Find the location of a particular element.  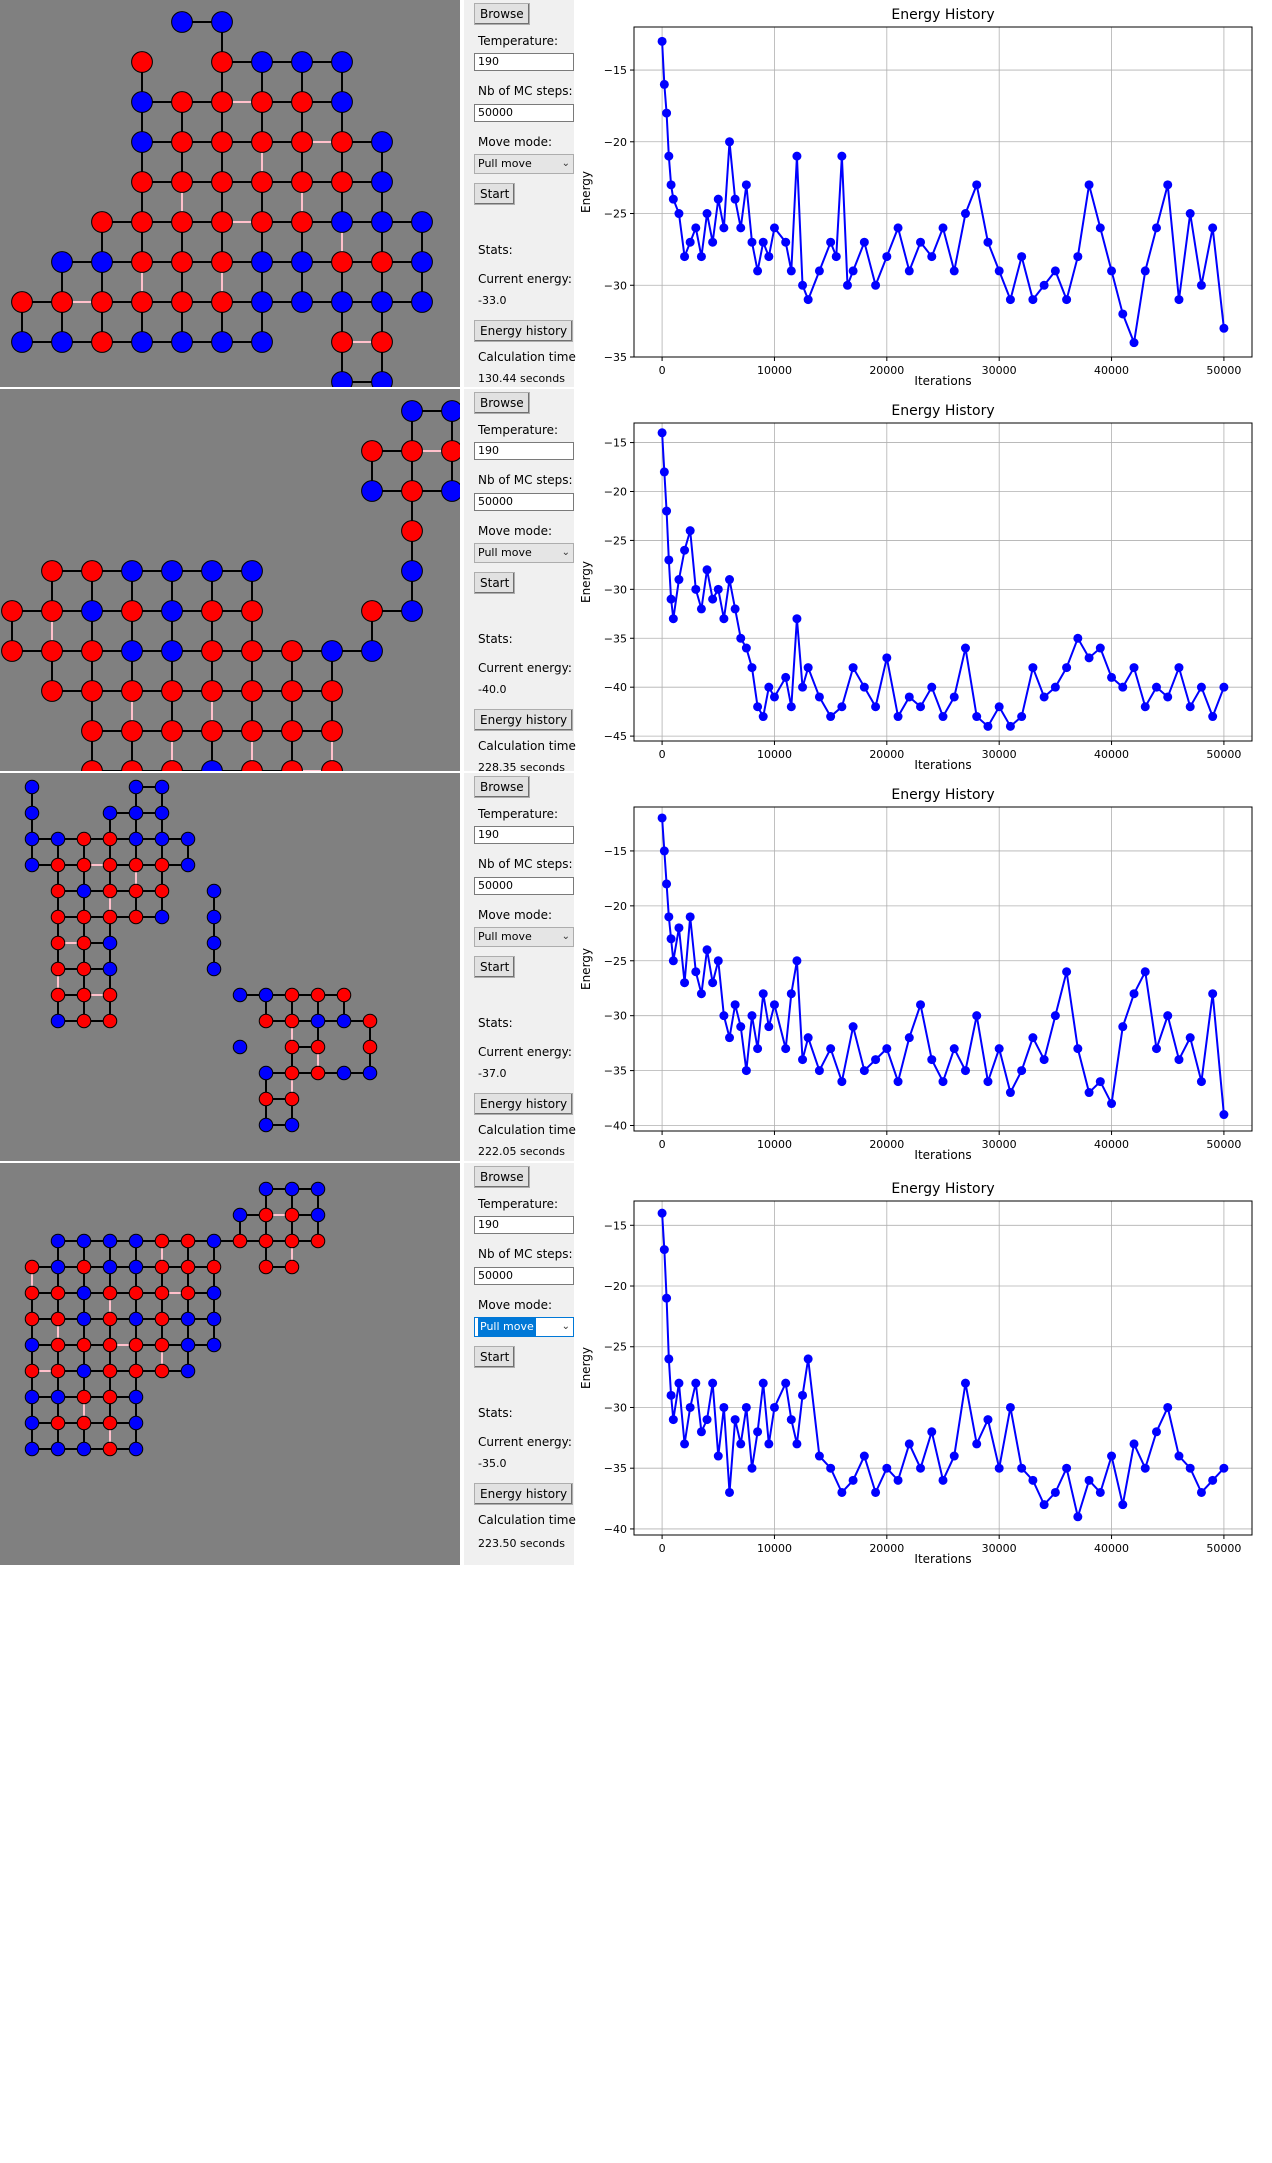

calc-time-value: 228.35 seconds is located at coordinates (521, 767).